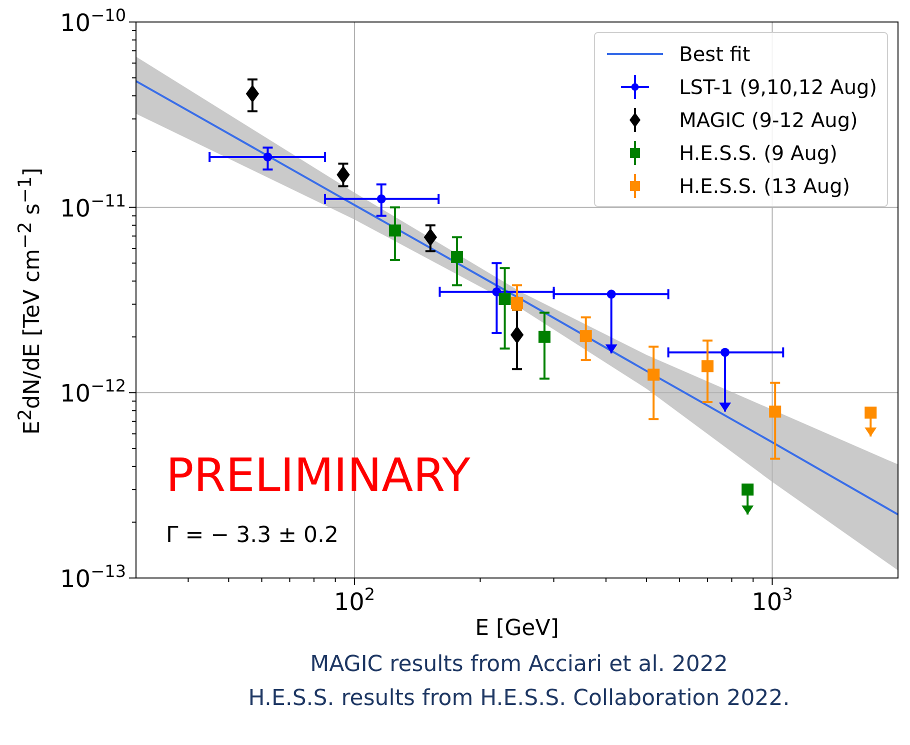  What do you see at coordinates (93, 577) in the screenshot?
I see `y-tick-label: 10$^{−13}$` at bounding box center [93, 577].